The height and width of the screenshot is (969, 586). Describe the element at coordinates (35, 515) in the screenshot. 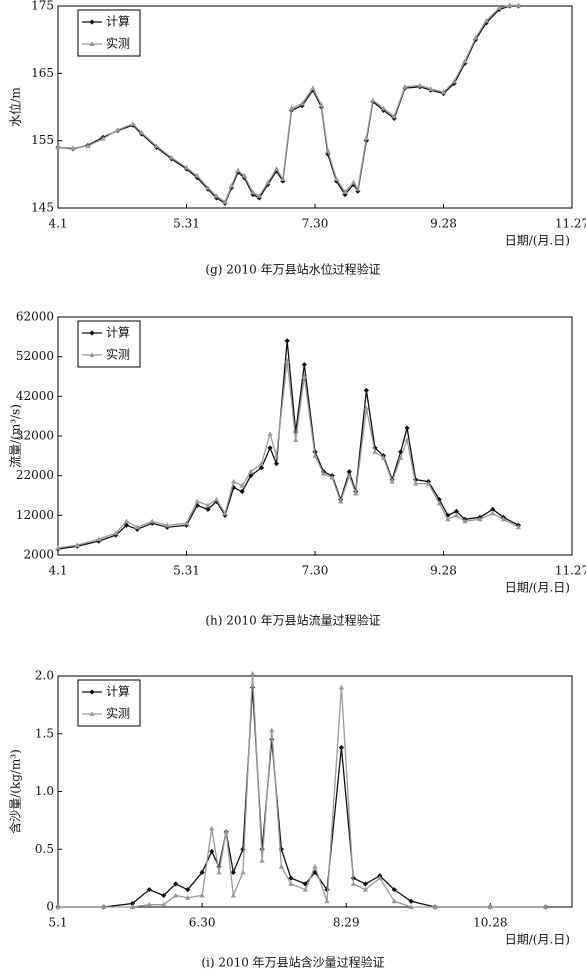

I see `y-tick-label: 12000` at that location.